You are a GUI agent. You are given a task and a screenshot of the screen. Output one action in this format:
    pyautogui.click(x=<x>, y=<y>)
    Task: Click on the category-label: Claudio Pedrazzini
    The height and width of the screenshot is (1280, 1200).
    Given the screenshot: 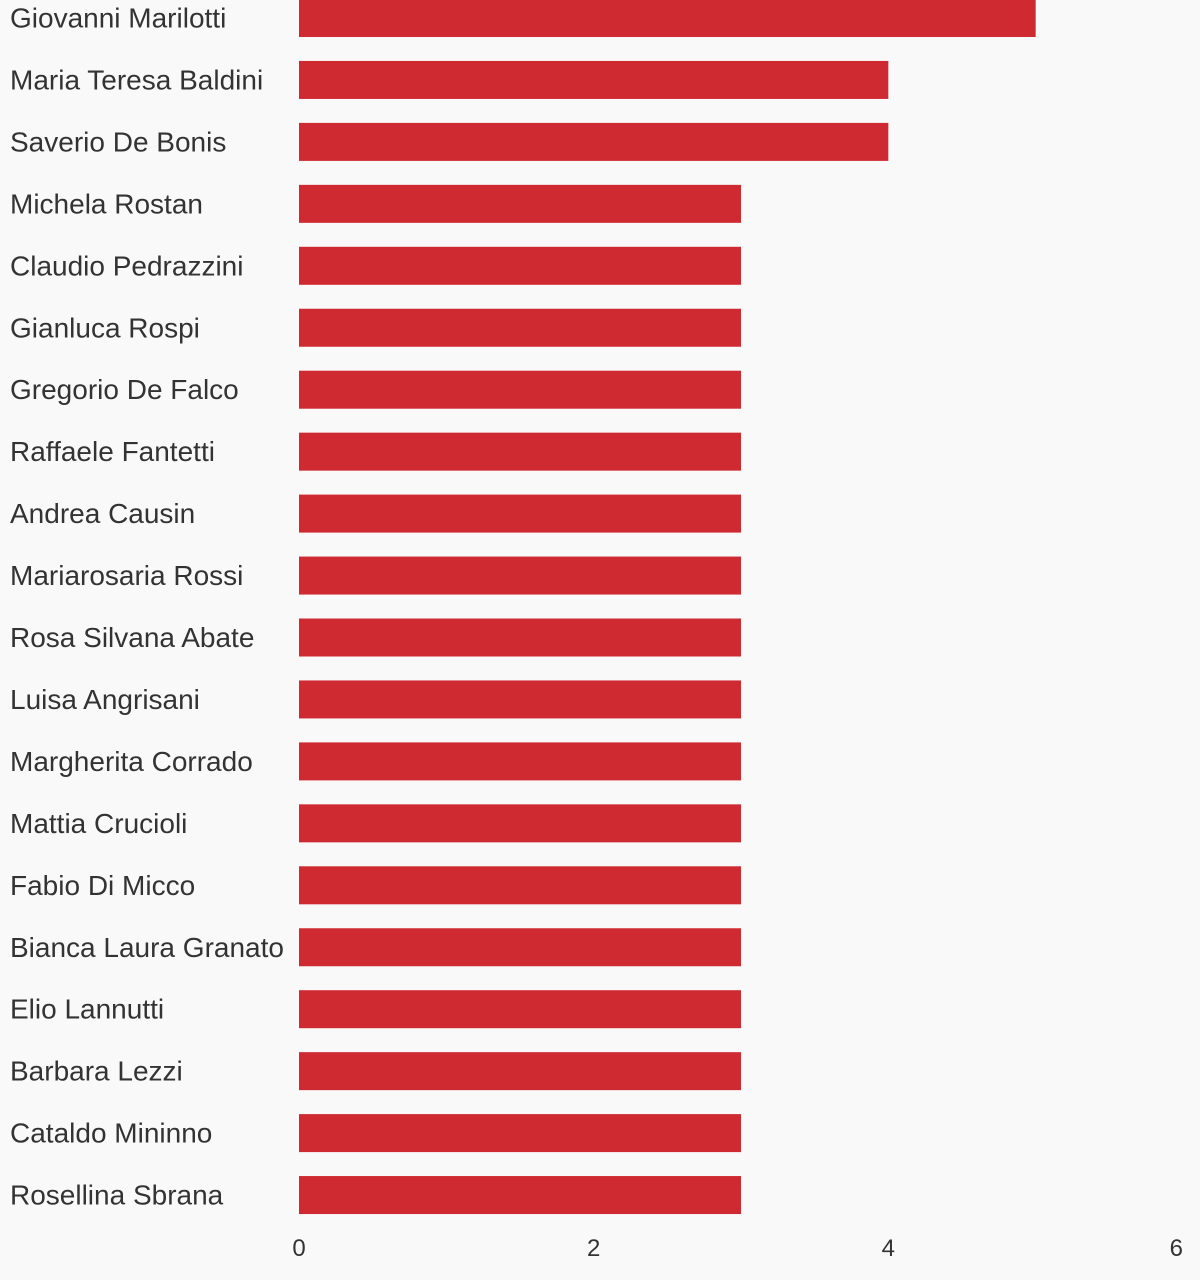 What is the action you would take?
    pyautogui.click(x=126, y=265)
    